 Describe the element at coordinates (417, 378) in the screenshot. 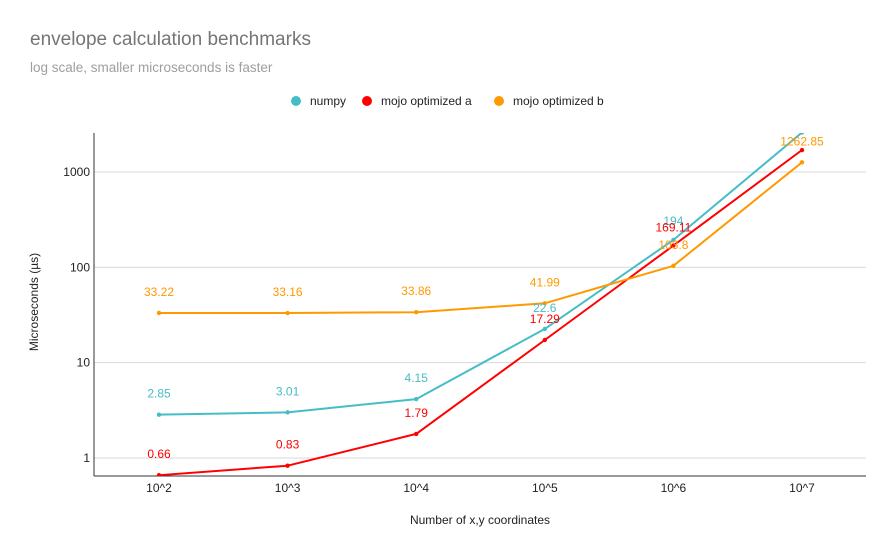

I see `data-label: 4.15` at that location.